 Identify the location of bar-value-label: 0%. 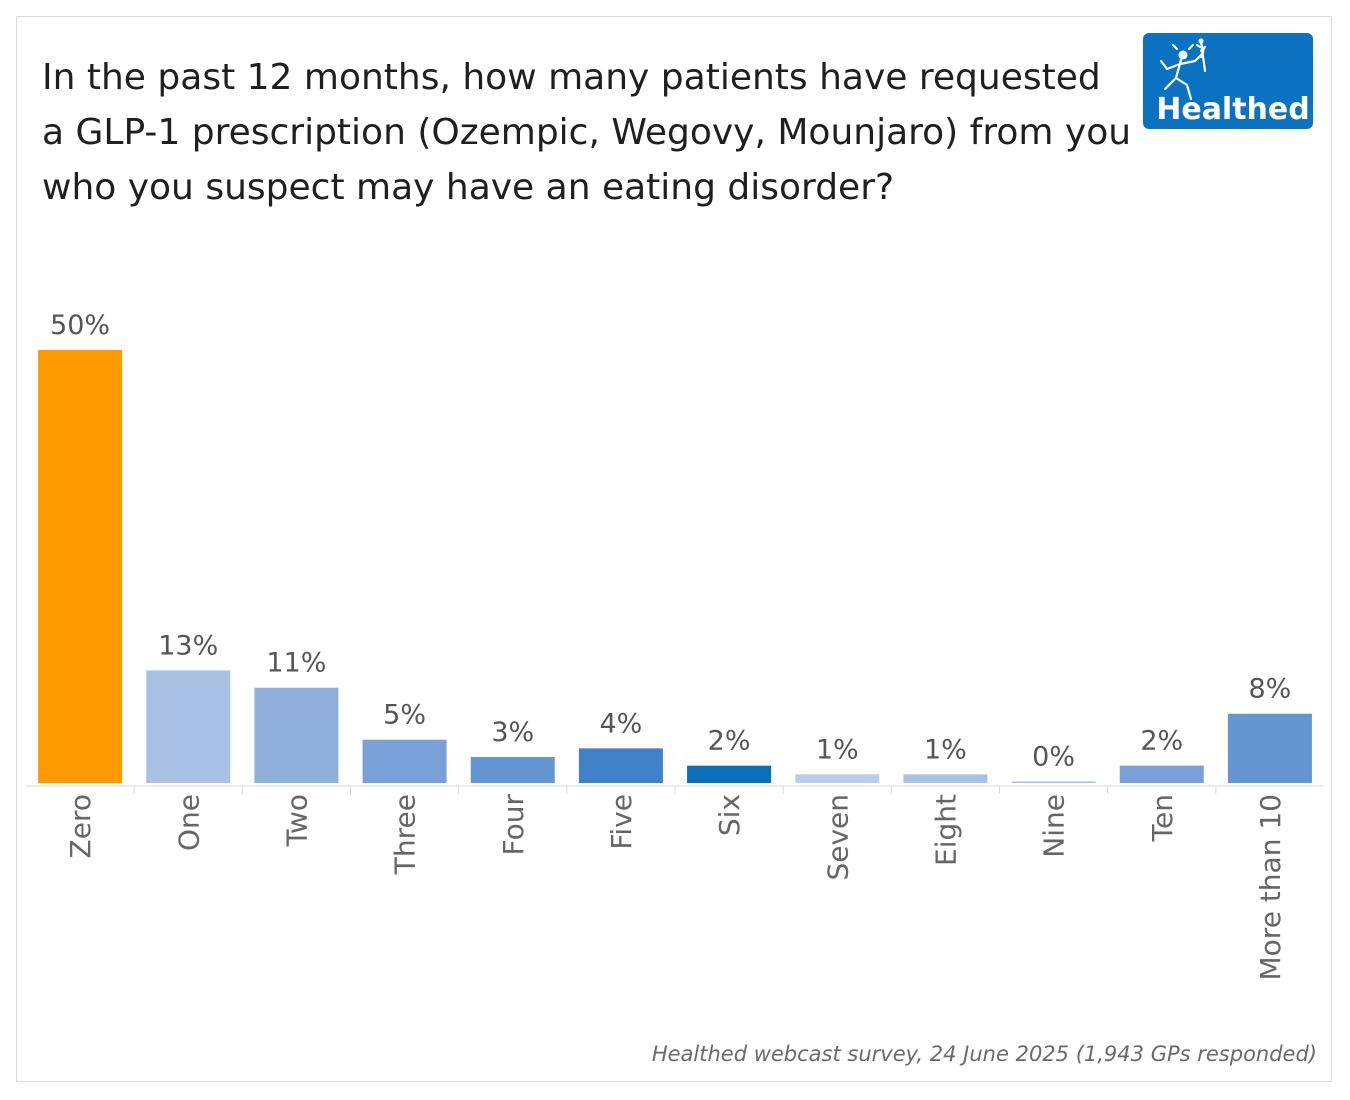
(1053, 757).